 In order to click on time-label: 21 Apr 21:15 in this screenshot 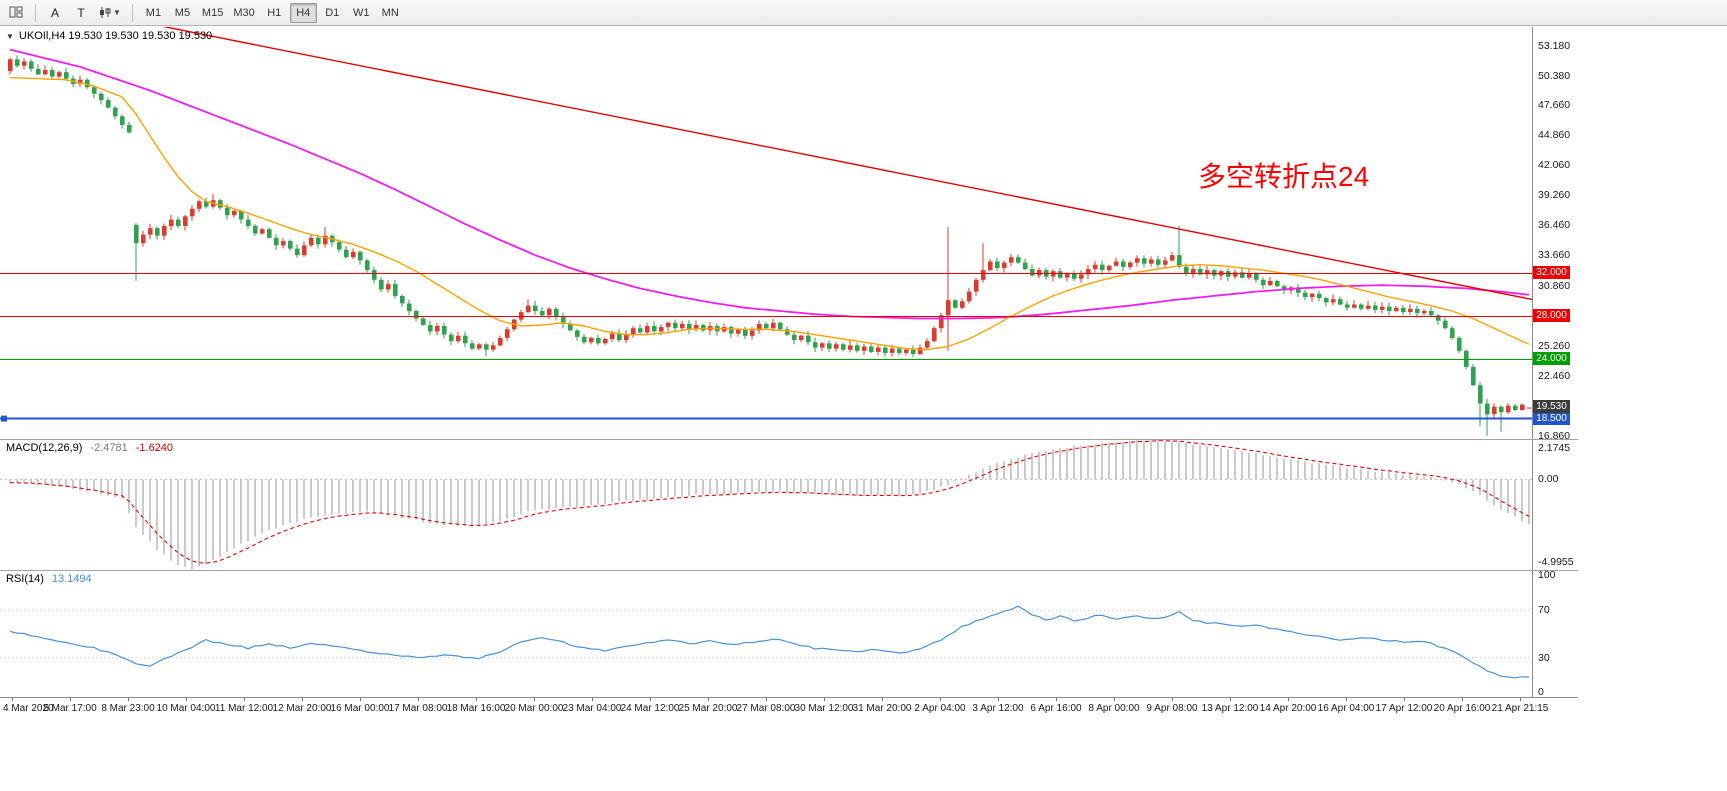, I will do `click(1520, 708)`.